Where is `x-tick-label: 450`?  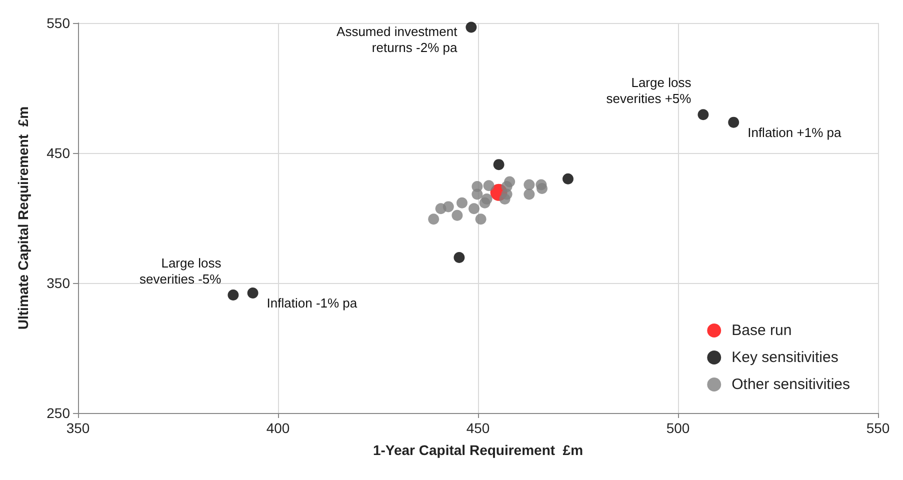 x-tick-label: 450 is located at coordinates (478, 428).